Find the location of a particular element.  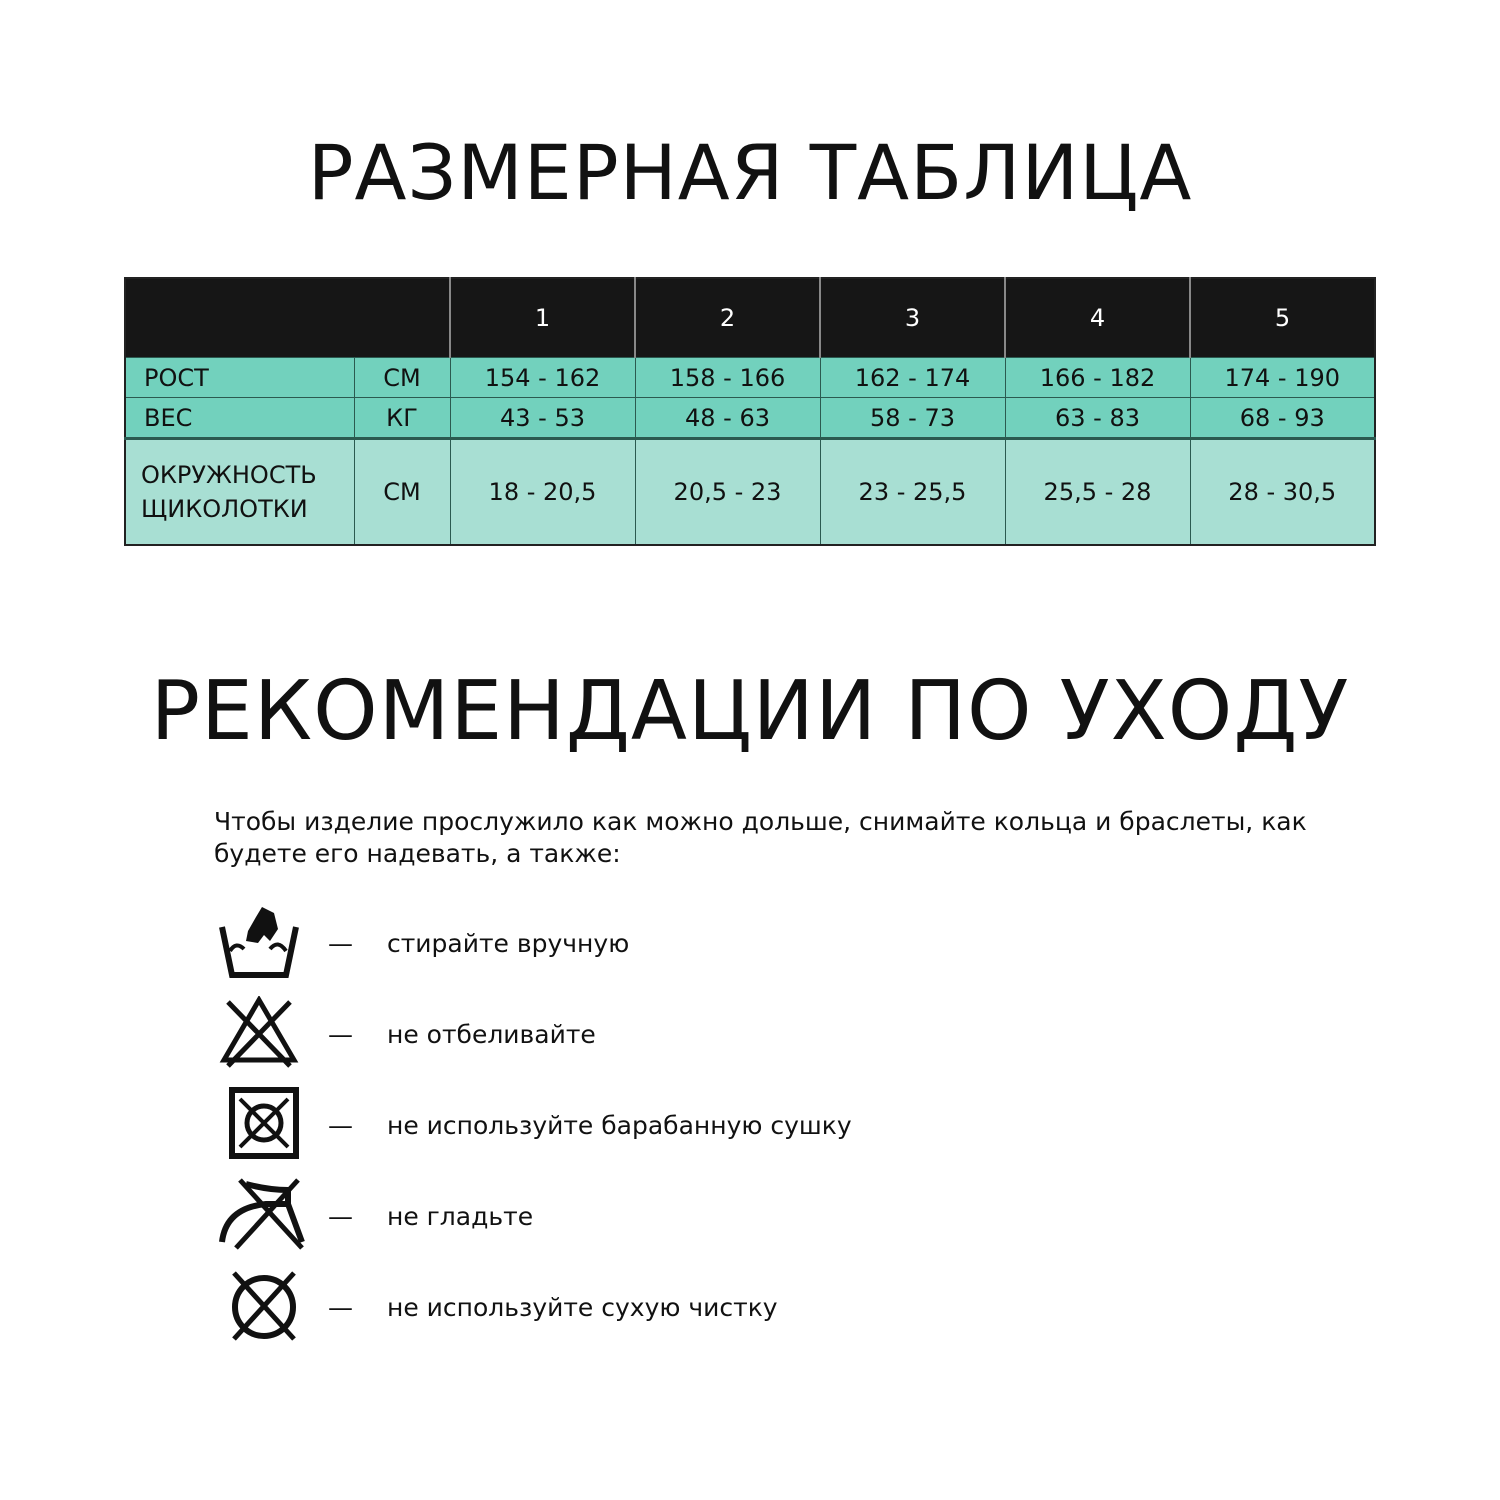

cell: 154 - 162 is located at coordinates (542, 377).